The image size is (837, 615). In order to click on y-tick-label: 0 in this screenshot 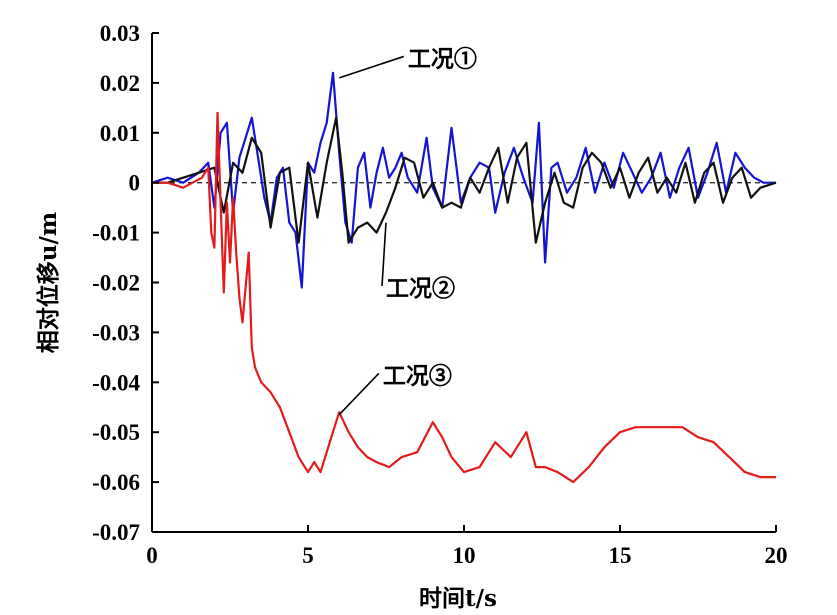, I will do `click(135, 183)`.